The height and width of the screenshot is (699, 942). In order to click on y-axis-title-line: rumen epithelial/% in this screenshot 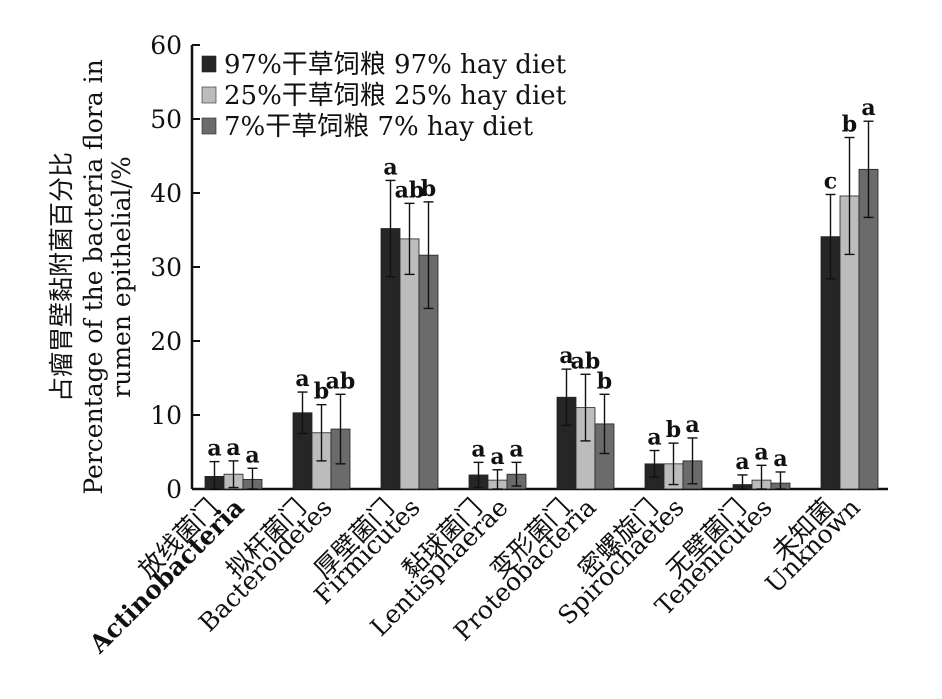, I will do `click(121, 276)`.